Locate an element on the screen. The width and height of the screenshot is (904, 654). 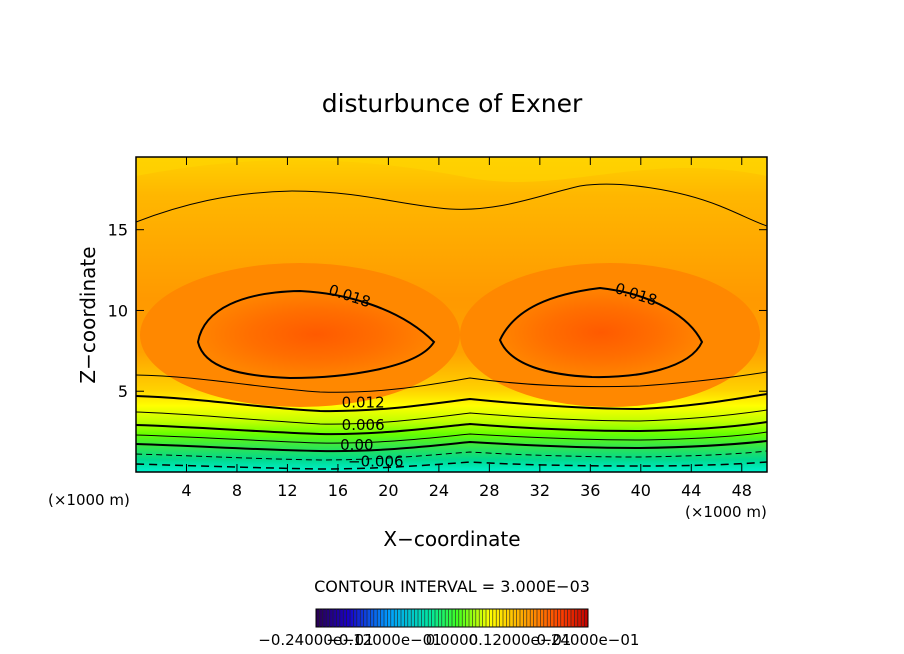
x-tick-label-10: 44 is located at coordinates (691, 490).